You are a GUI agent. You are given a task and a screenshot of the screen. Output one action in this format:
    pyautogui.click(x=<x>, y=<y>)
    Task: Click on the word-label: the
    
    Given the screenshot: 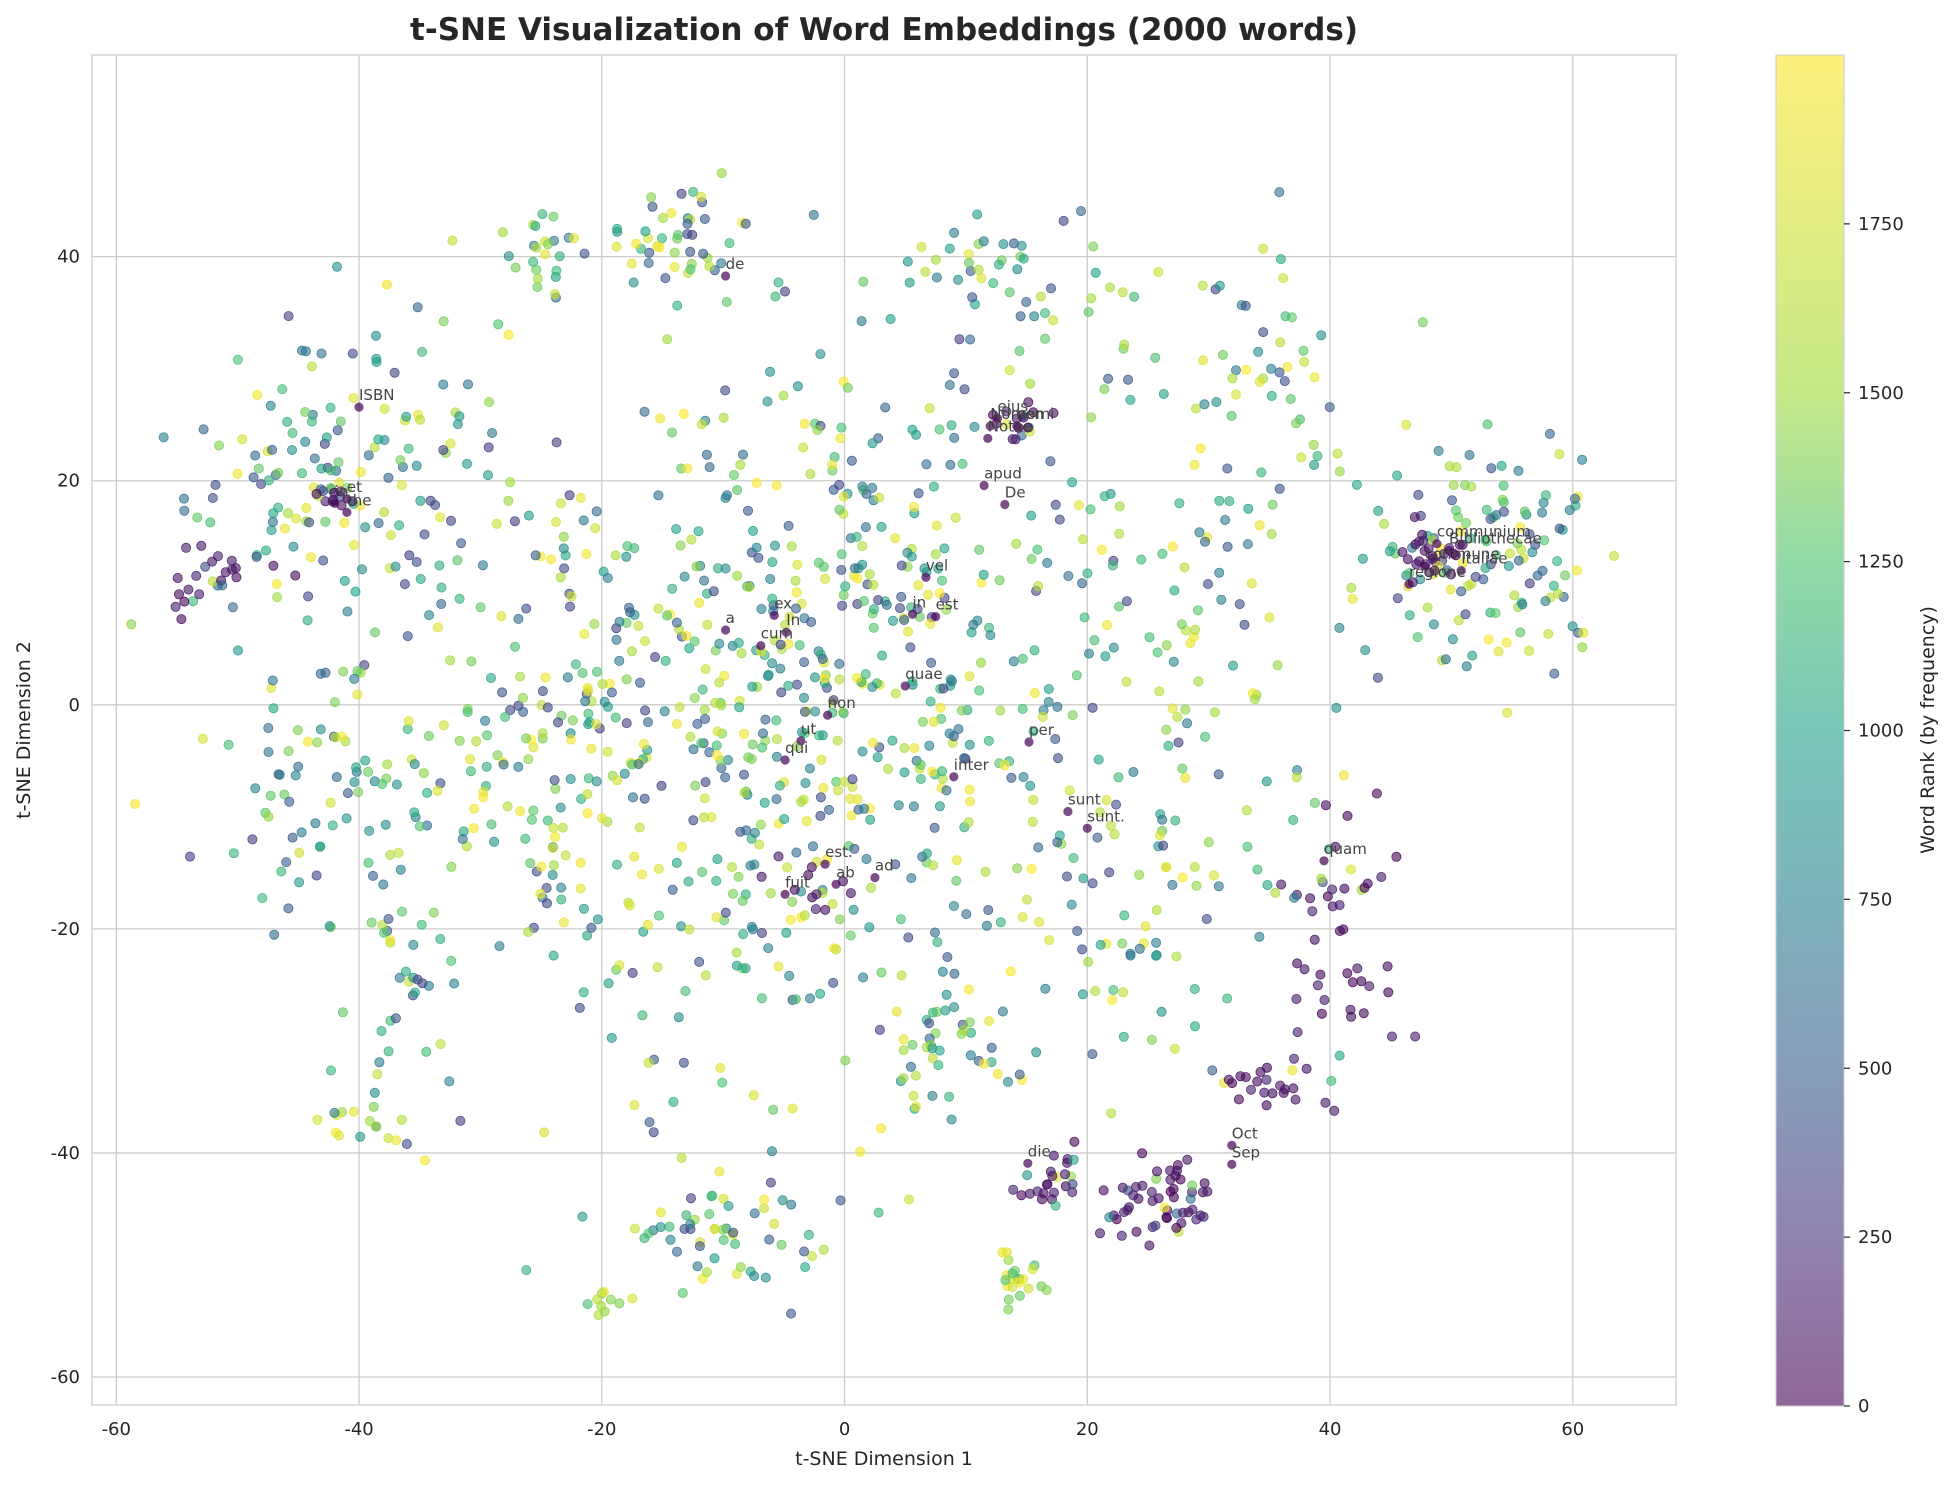 What is the action you would take?
    pyautogui.click(x=359, y=500)
    